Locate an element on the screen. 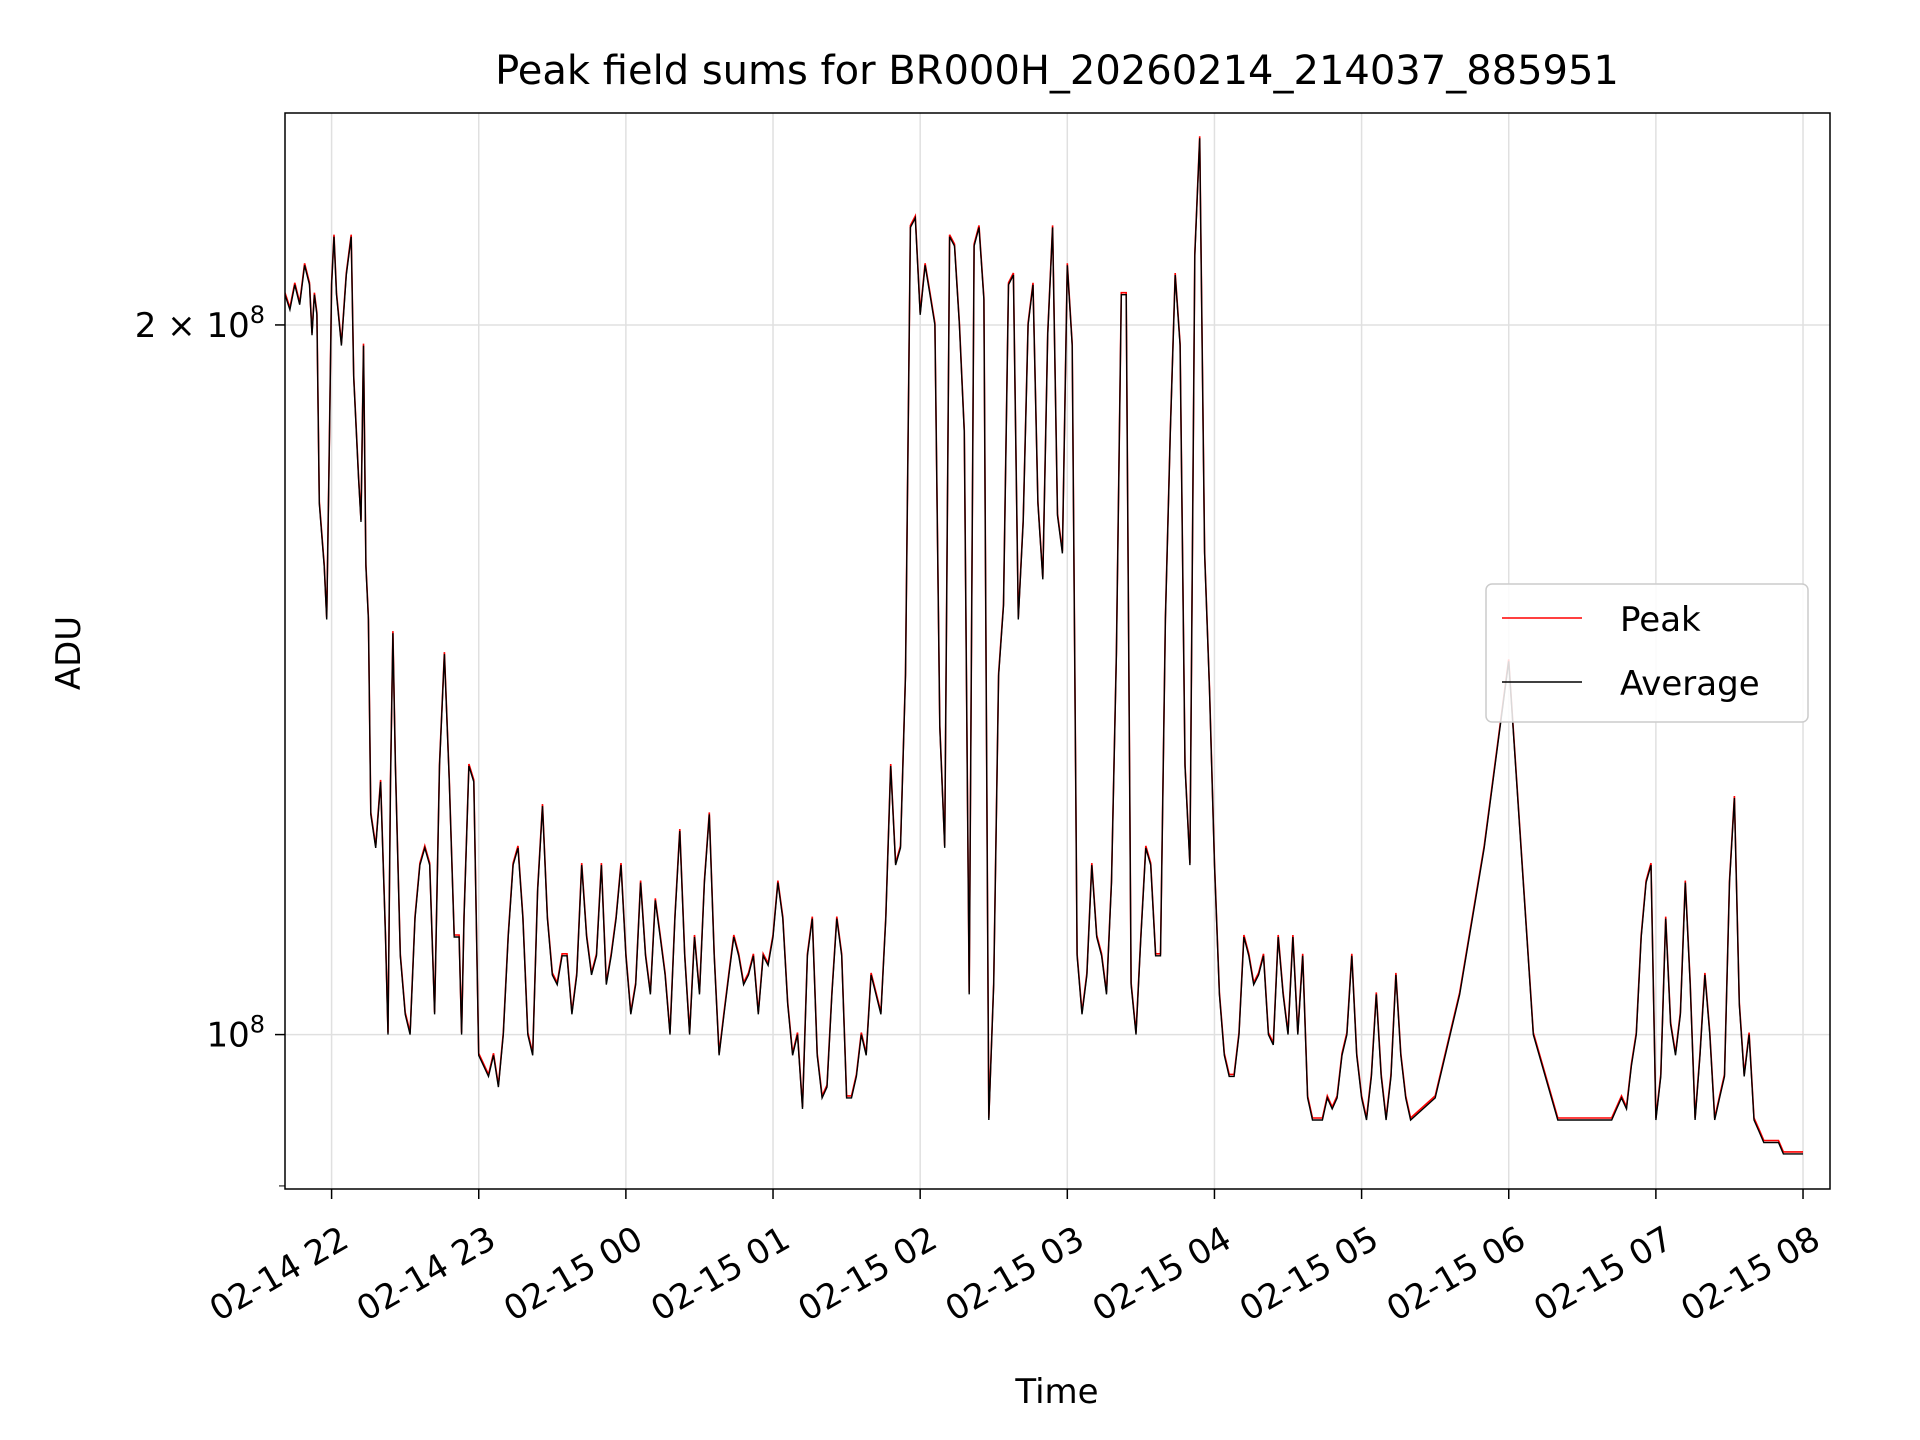 The width and height of the screenshot is (1920, 1440). y-axis-ticks: 108 2 × 108 is located at coordinates (210, 744).